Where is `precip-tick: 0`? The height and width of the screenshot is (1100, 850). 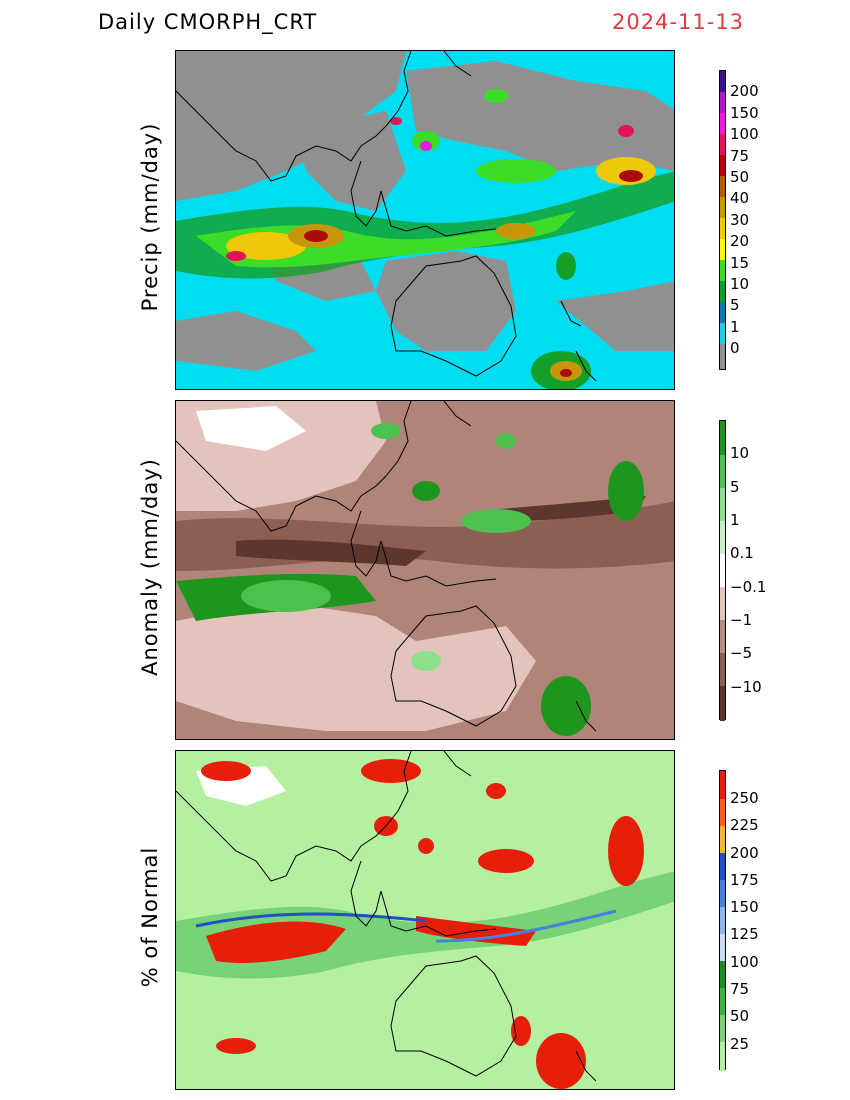
precip-tick: 0 is located at coordinates (735, 348).